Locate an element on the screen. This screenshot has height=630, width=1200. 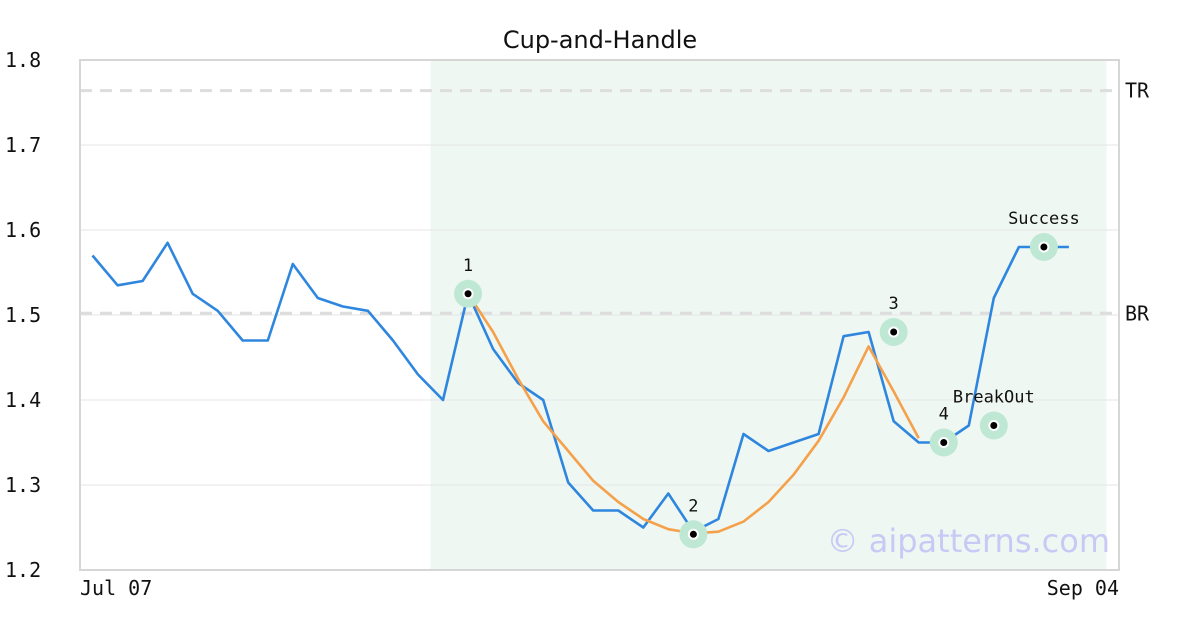
y-tick-label: 1.7 is located at coordinates (23, 145).